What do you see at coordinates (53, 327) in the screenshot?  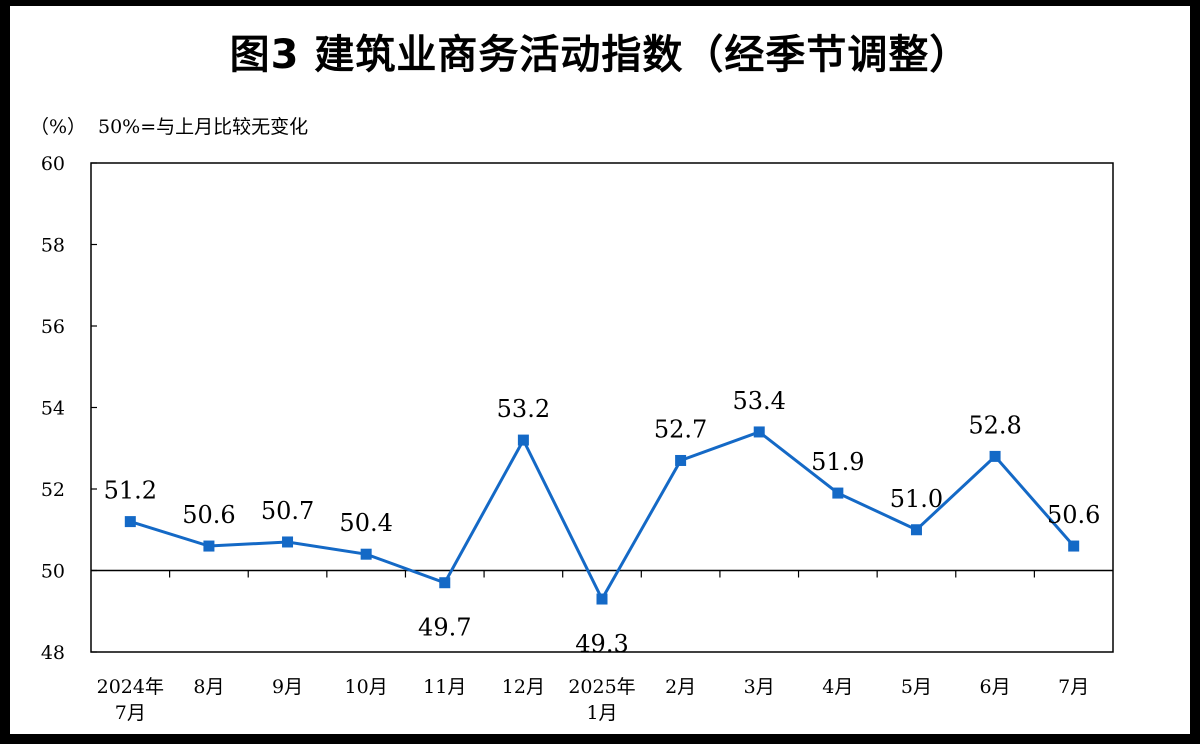 I see `y-tick-label: 56` at bounding box center [53, 327].